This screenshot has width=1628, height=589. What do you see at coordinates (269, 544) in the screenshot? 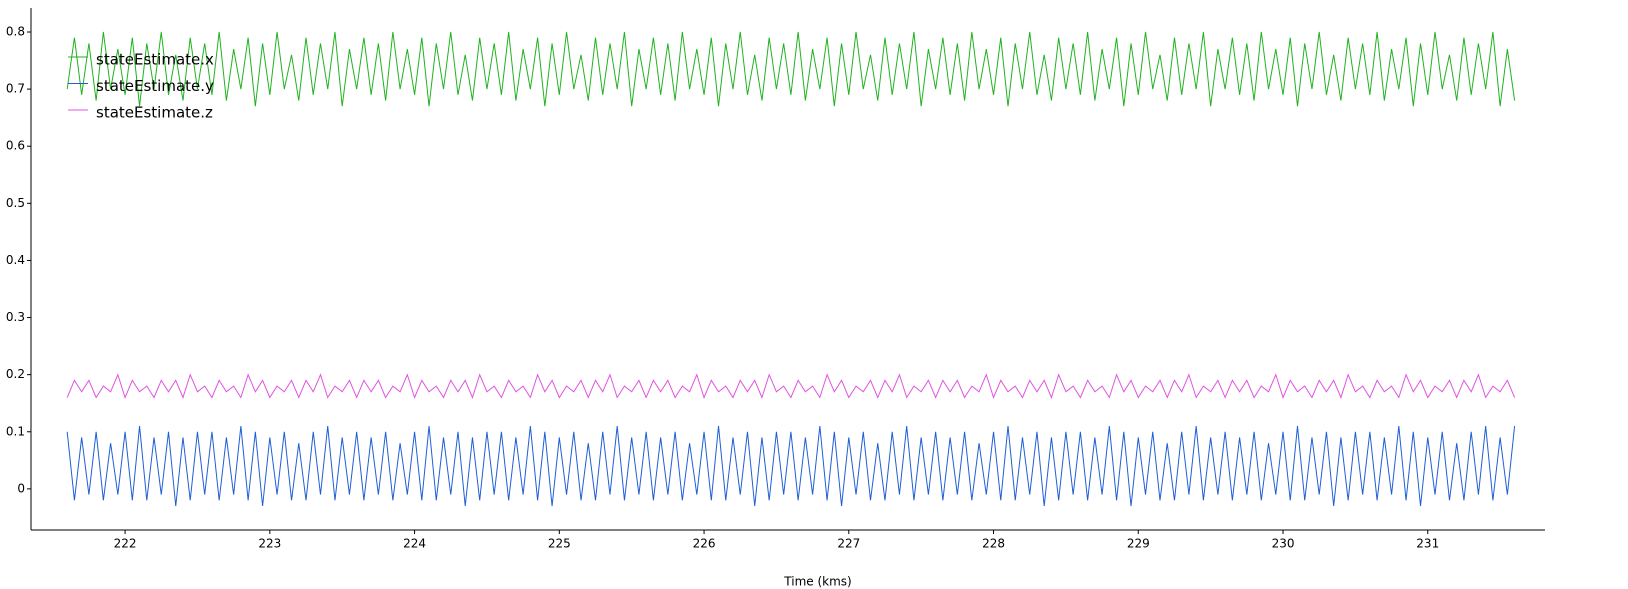
I see `x-tick-label: 223` at bounding box center [269, 544].